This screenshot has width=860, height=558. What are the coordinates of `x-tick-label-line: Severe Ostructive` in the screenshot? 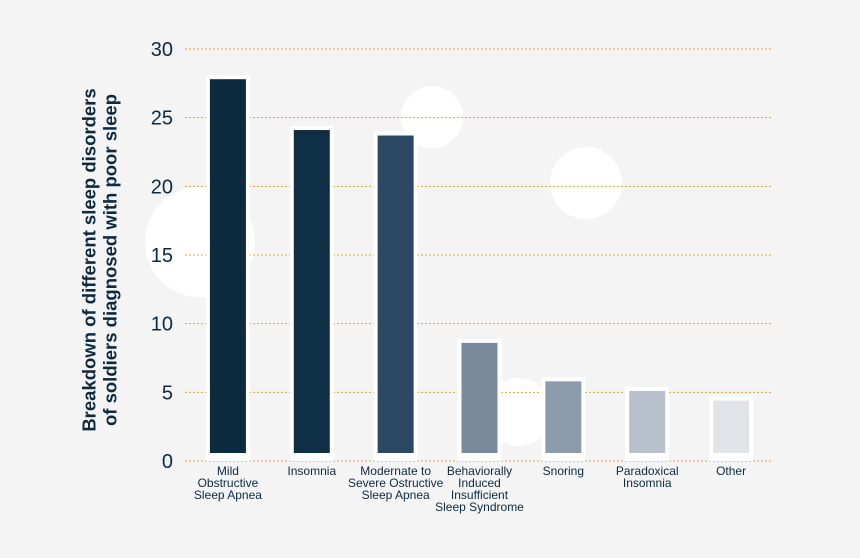 It's located at (396, 483).